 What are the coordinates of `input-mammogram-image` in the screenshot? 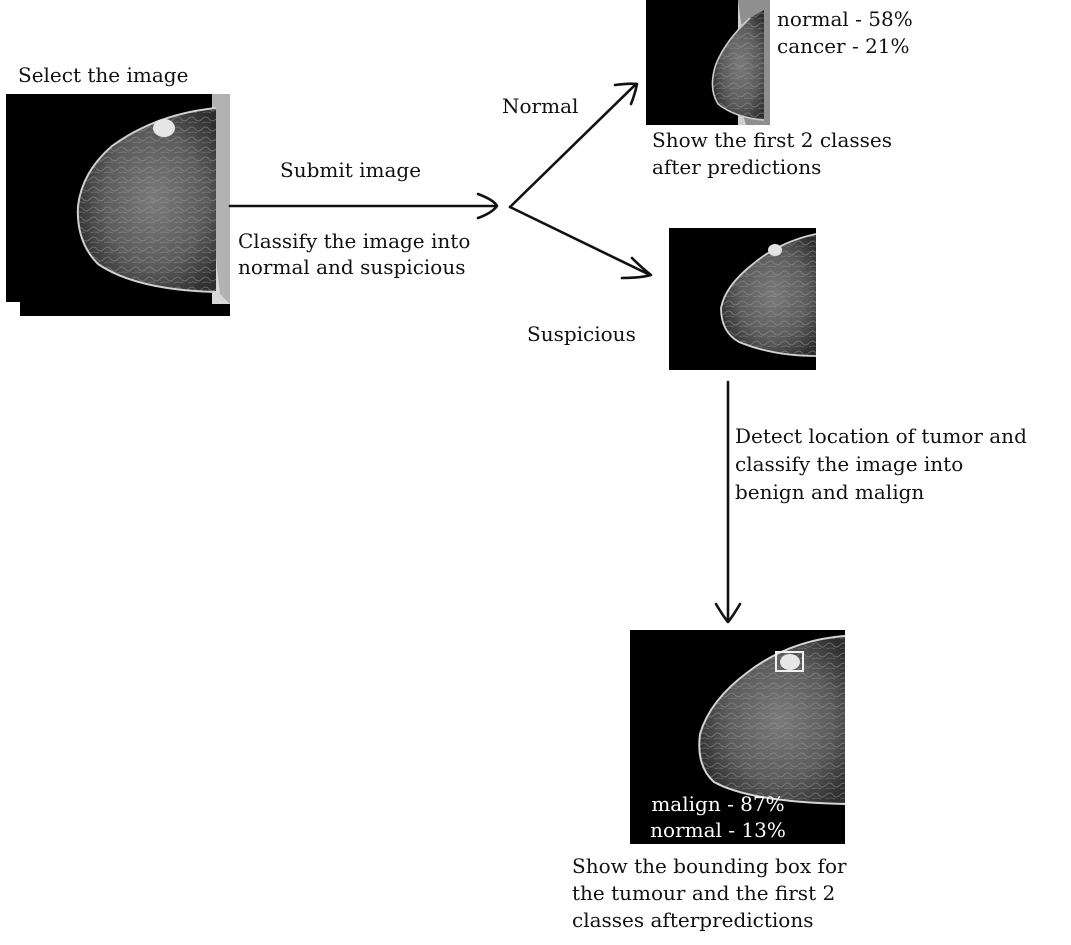 It's located at (118, 205).